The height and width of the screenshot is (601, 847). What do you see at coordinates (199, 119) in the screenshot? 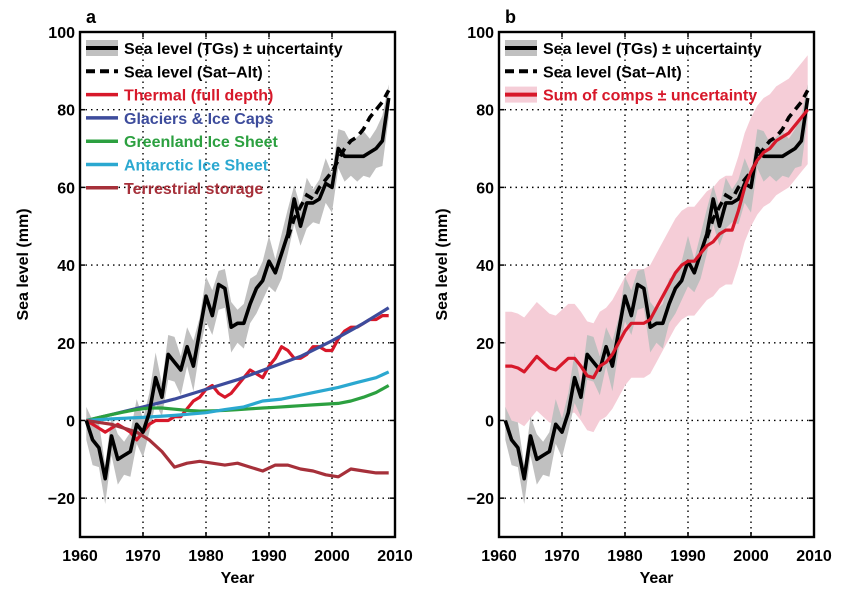
I see `legend-label: Glaciers & Ice Caps` at bounding box center [199, 119].